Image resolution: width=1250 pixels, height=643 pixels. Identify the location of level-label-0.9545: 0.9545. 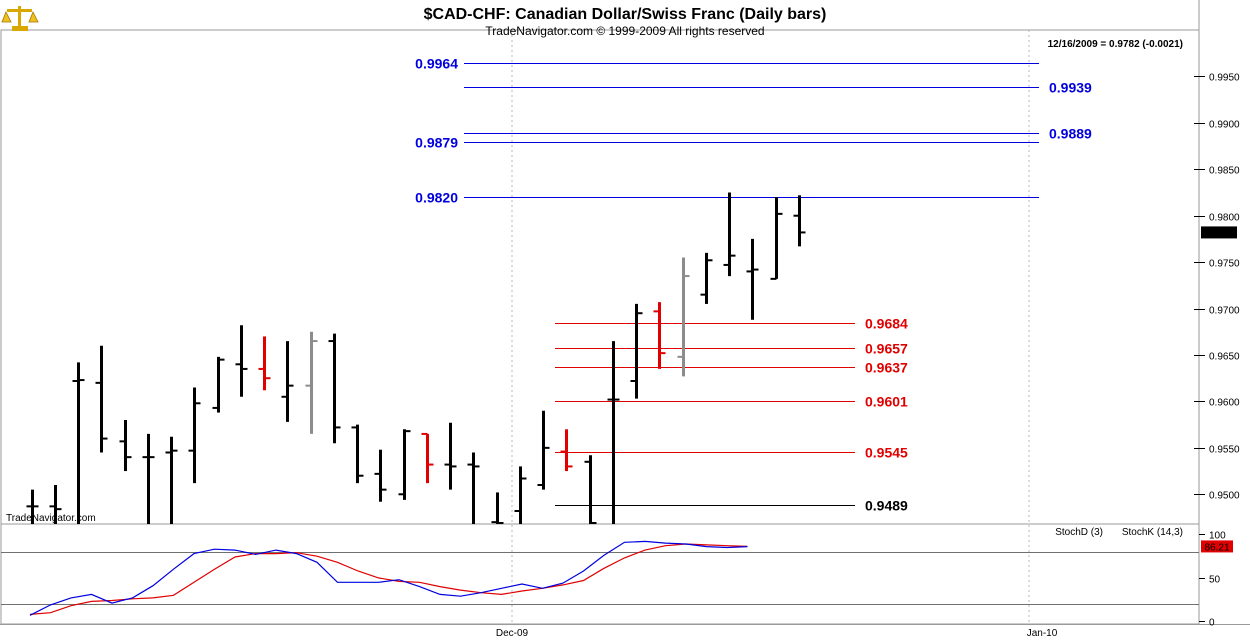
(886, 453).